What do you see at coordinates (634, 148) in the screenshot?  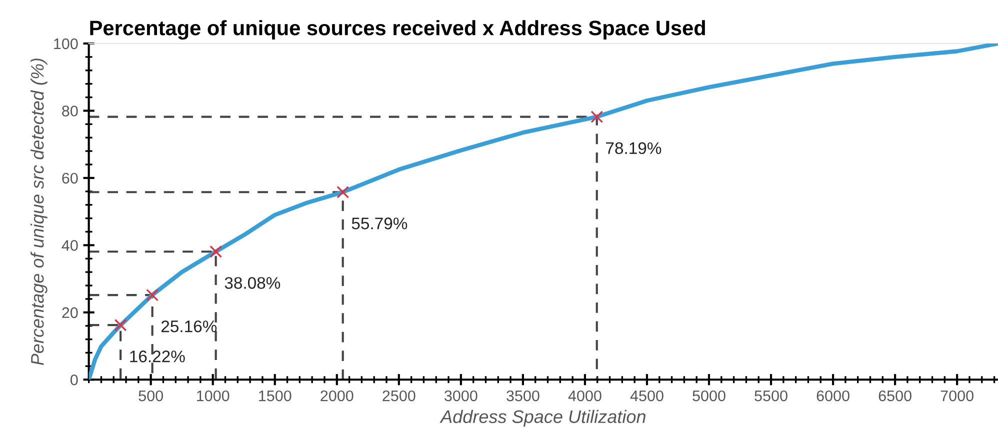 I see `data-label: 78.19%` at bounding box center [634, 148].